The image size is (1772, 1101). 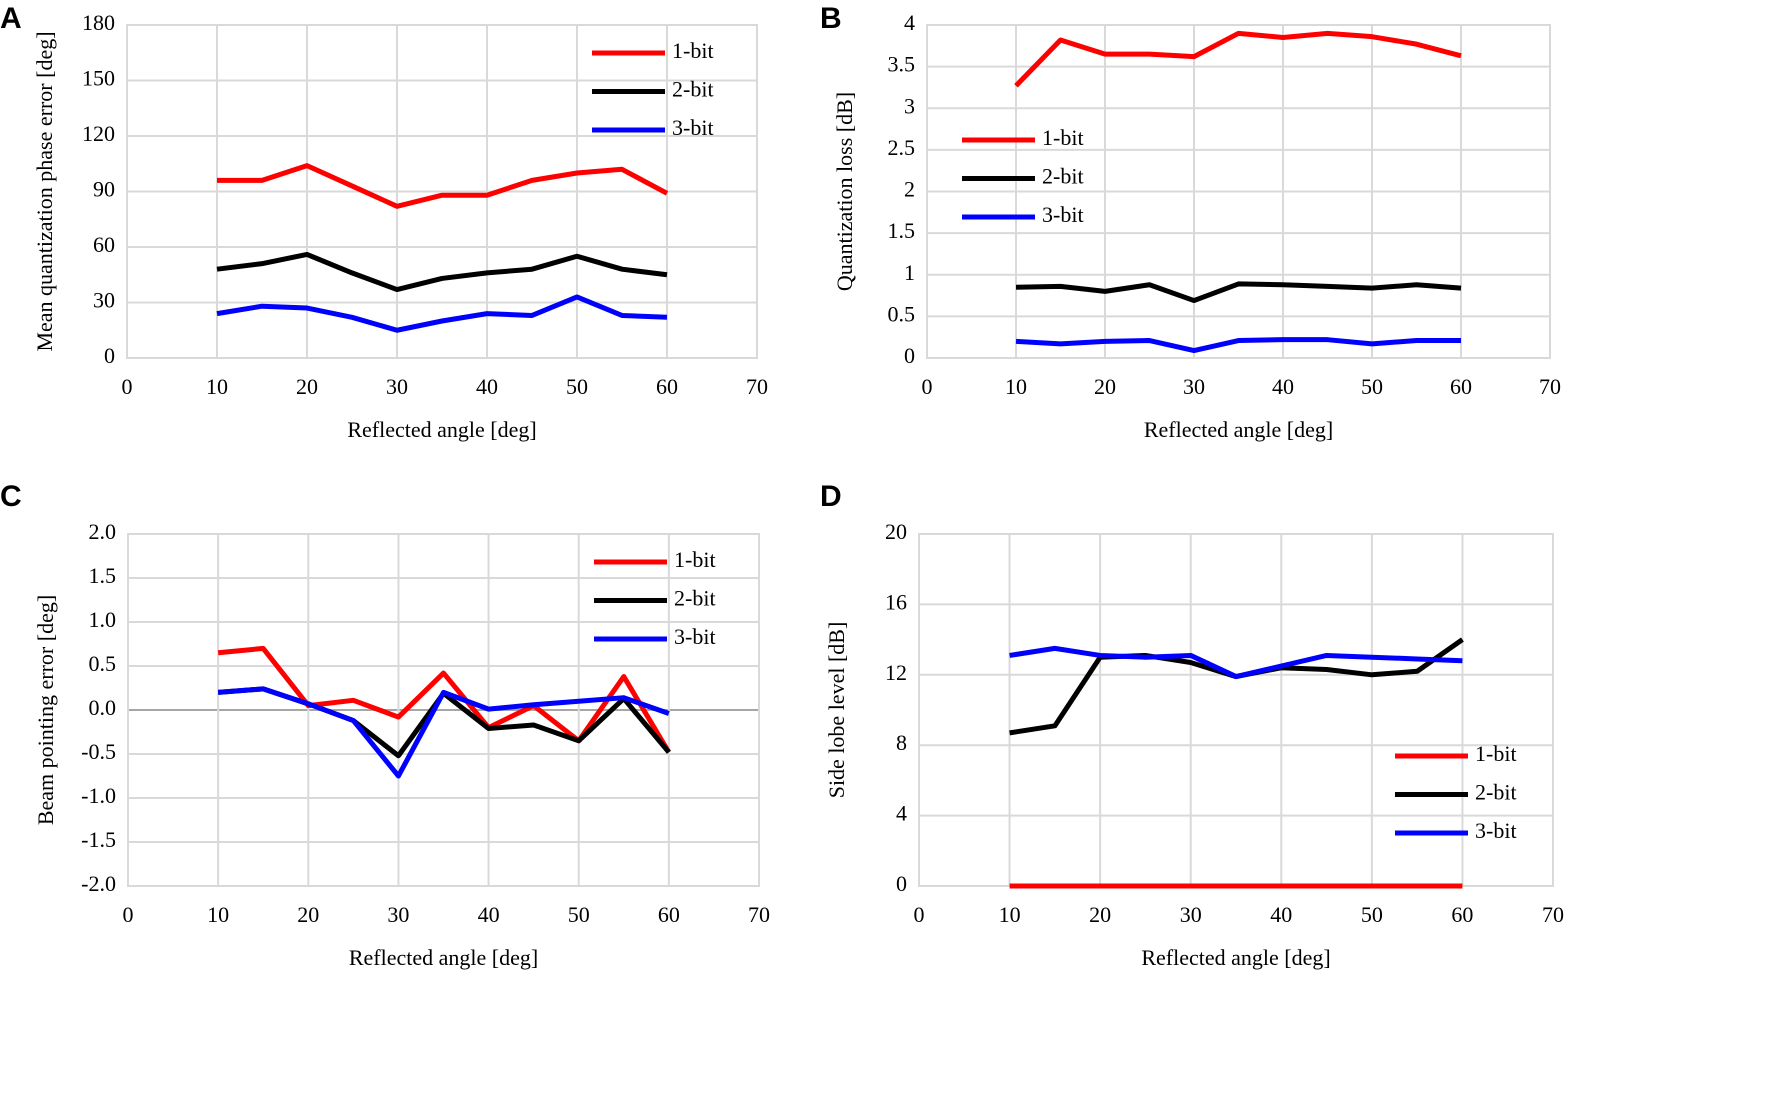 What do you see at coordinates (104, 244) in the screenshot?
I see `y-tick-label: 60` at bounding box center [104, 244].